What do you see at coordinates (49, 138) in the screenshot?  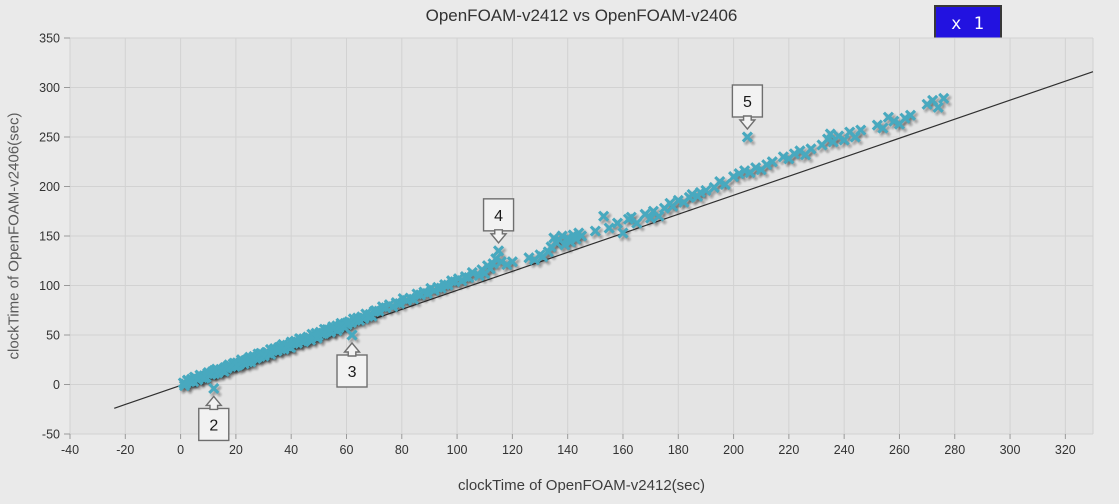 I see `y-tick-label: 250` at bounding box center [49, 138].